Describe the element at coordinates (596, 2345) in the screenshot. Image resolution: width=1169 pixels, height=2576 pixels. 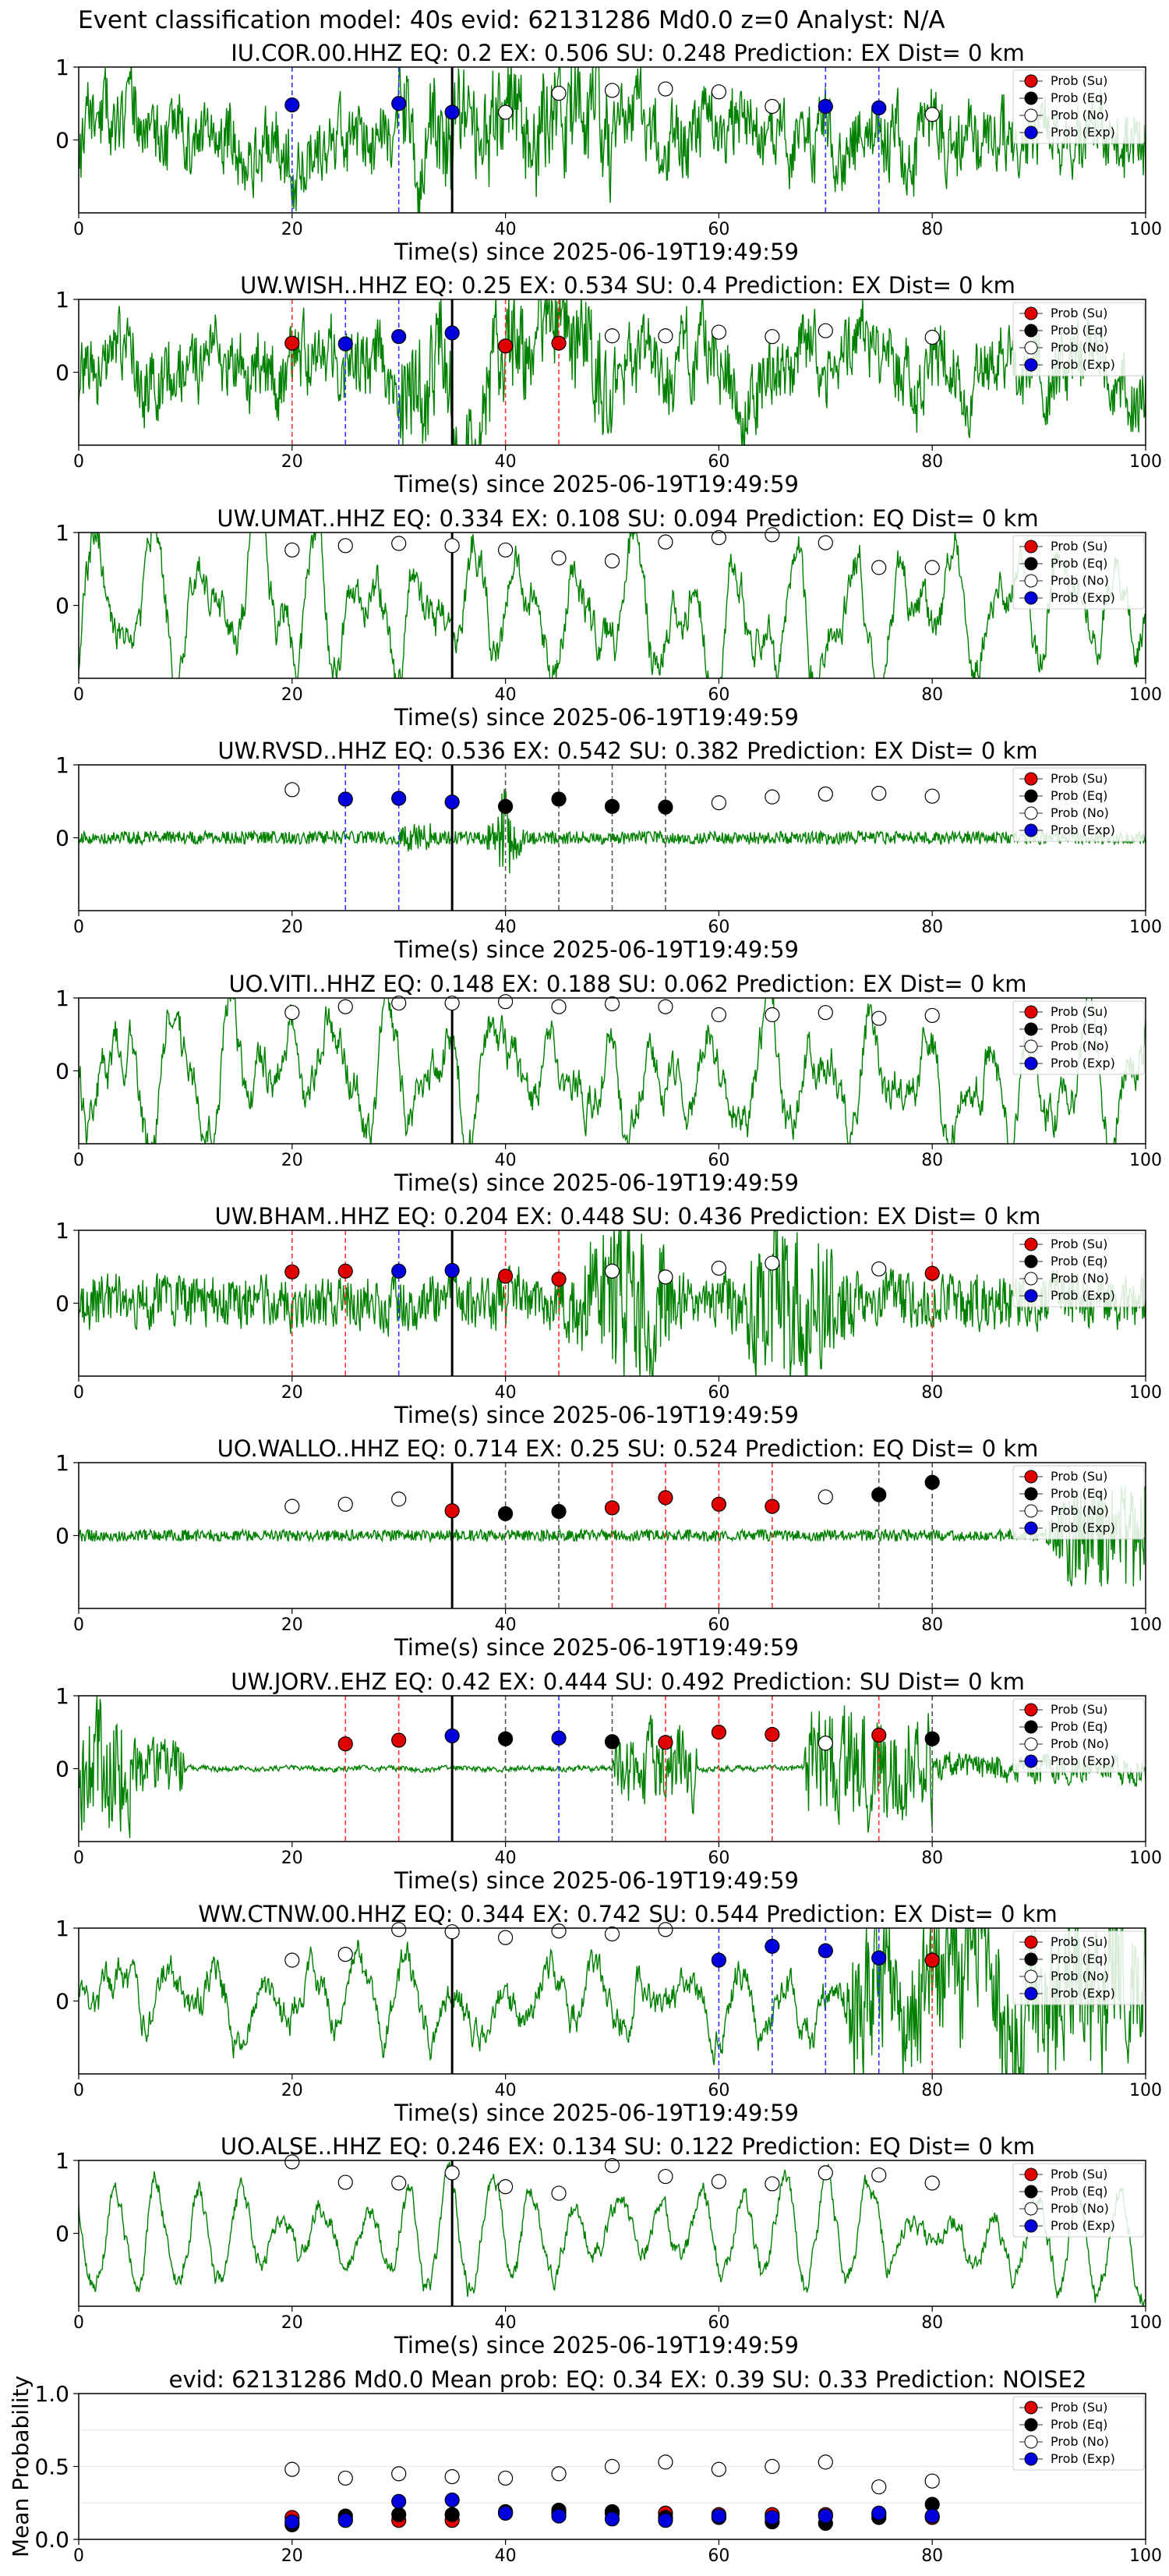
I see `x-axis-label: Time(s) since 2025-06-19T19:49:59` at that location.